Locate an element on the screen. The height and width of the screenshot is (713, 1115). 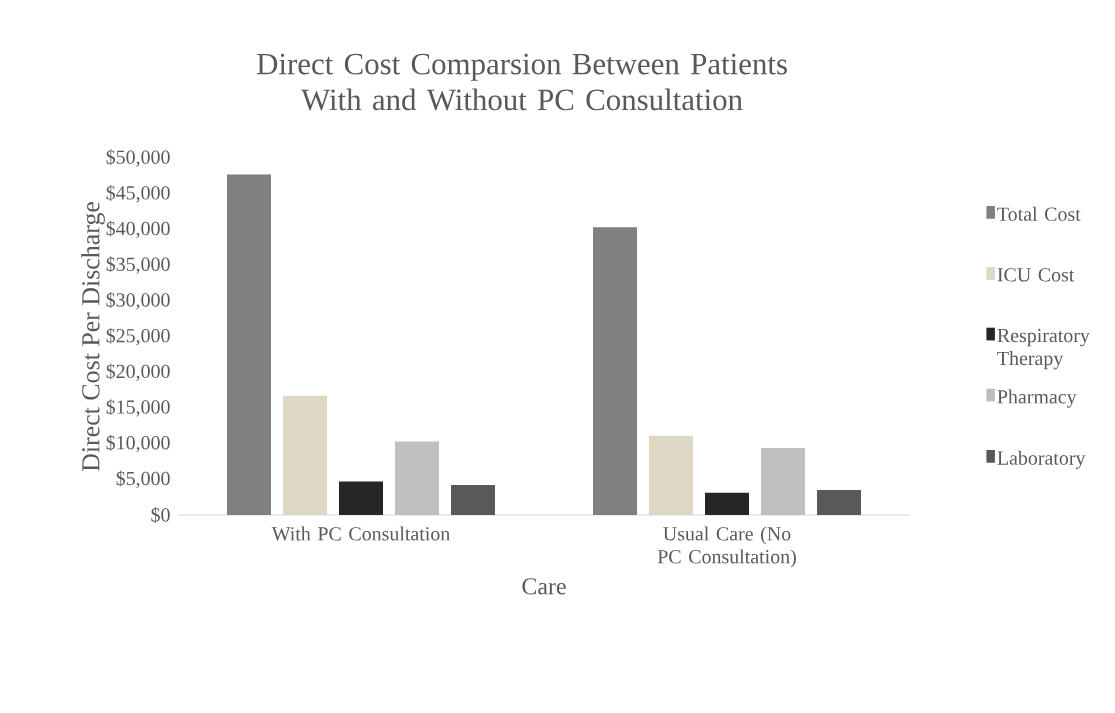
y-axis-title: Direct Cost Per Discharge is located at coordinates (93, 337).